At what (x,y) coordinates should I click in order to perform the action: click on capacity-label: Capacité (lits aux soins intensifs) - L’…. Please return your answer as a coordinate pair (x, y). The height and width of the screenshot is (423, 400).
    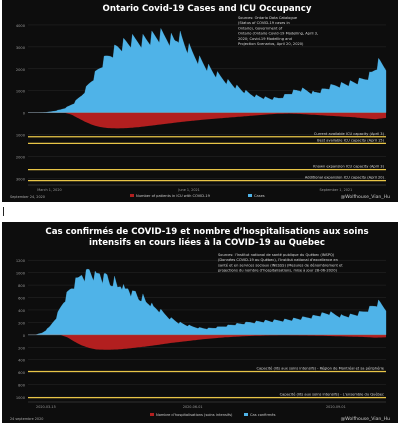
    Looking at the image, I should click on (332, 395).